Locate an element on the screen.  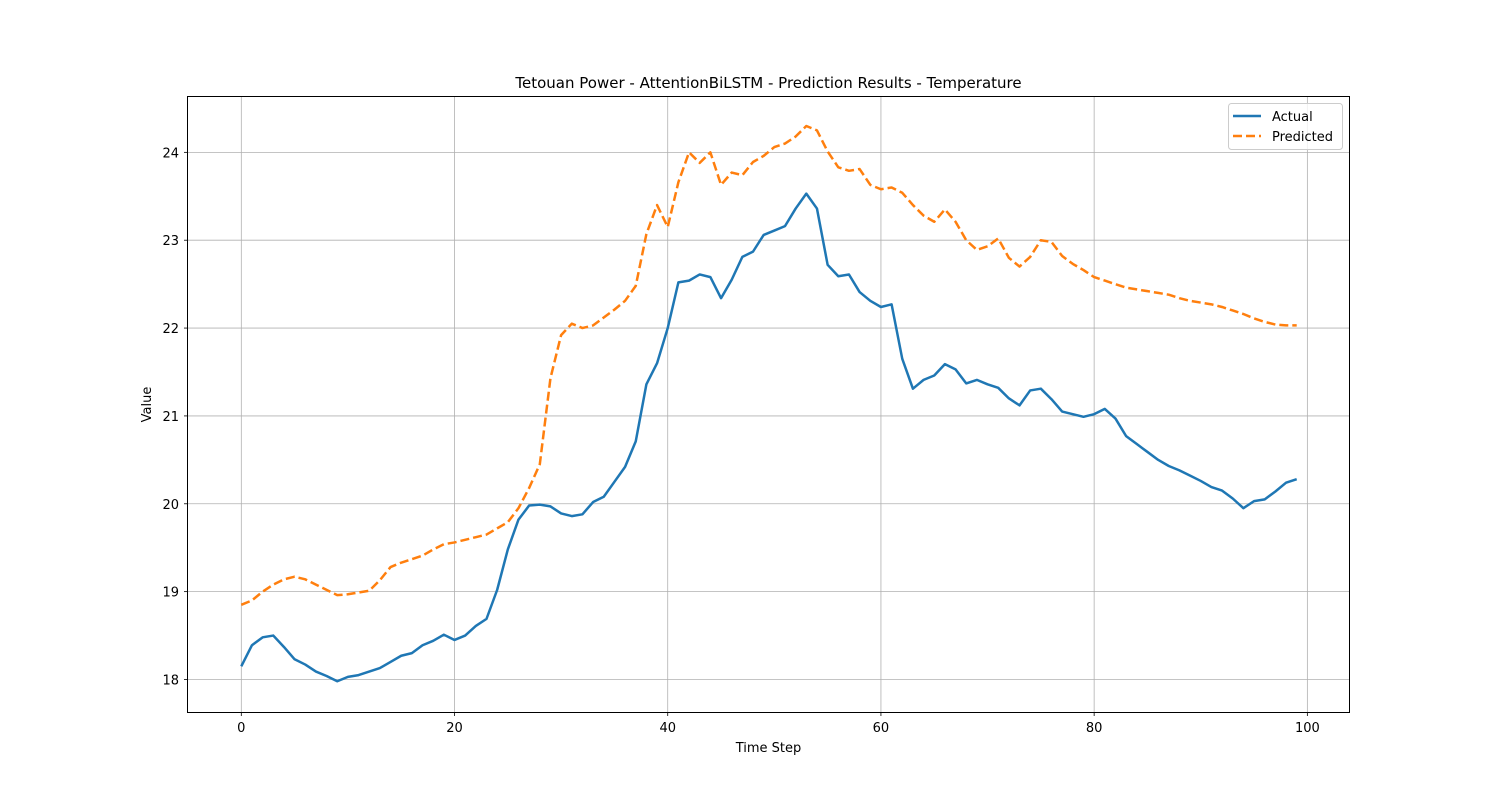
y-tick-label: 24 is located at coordinates (170, 153).